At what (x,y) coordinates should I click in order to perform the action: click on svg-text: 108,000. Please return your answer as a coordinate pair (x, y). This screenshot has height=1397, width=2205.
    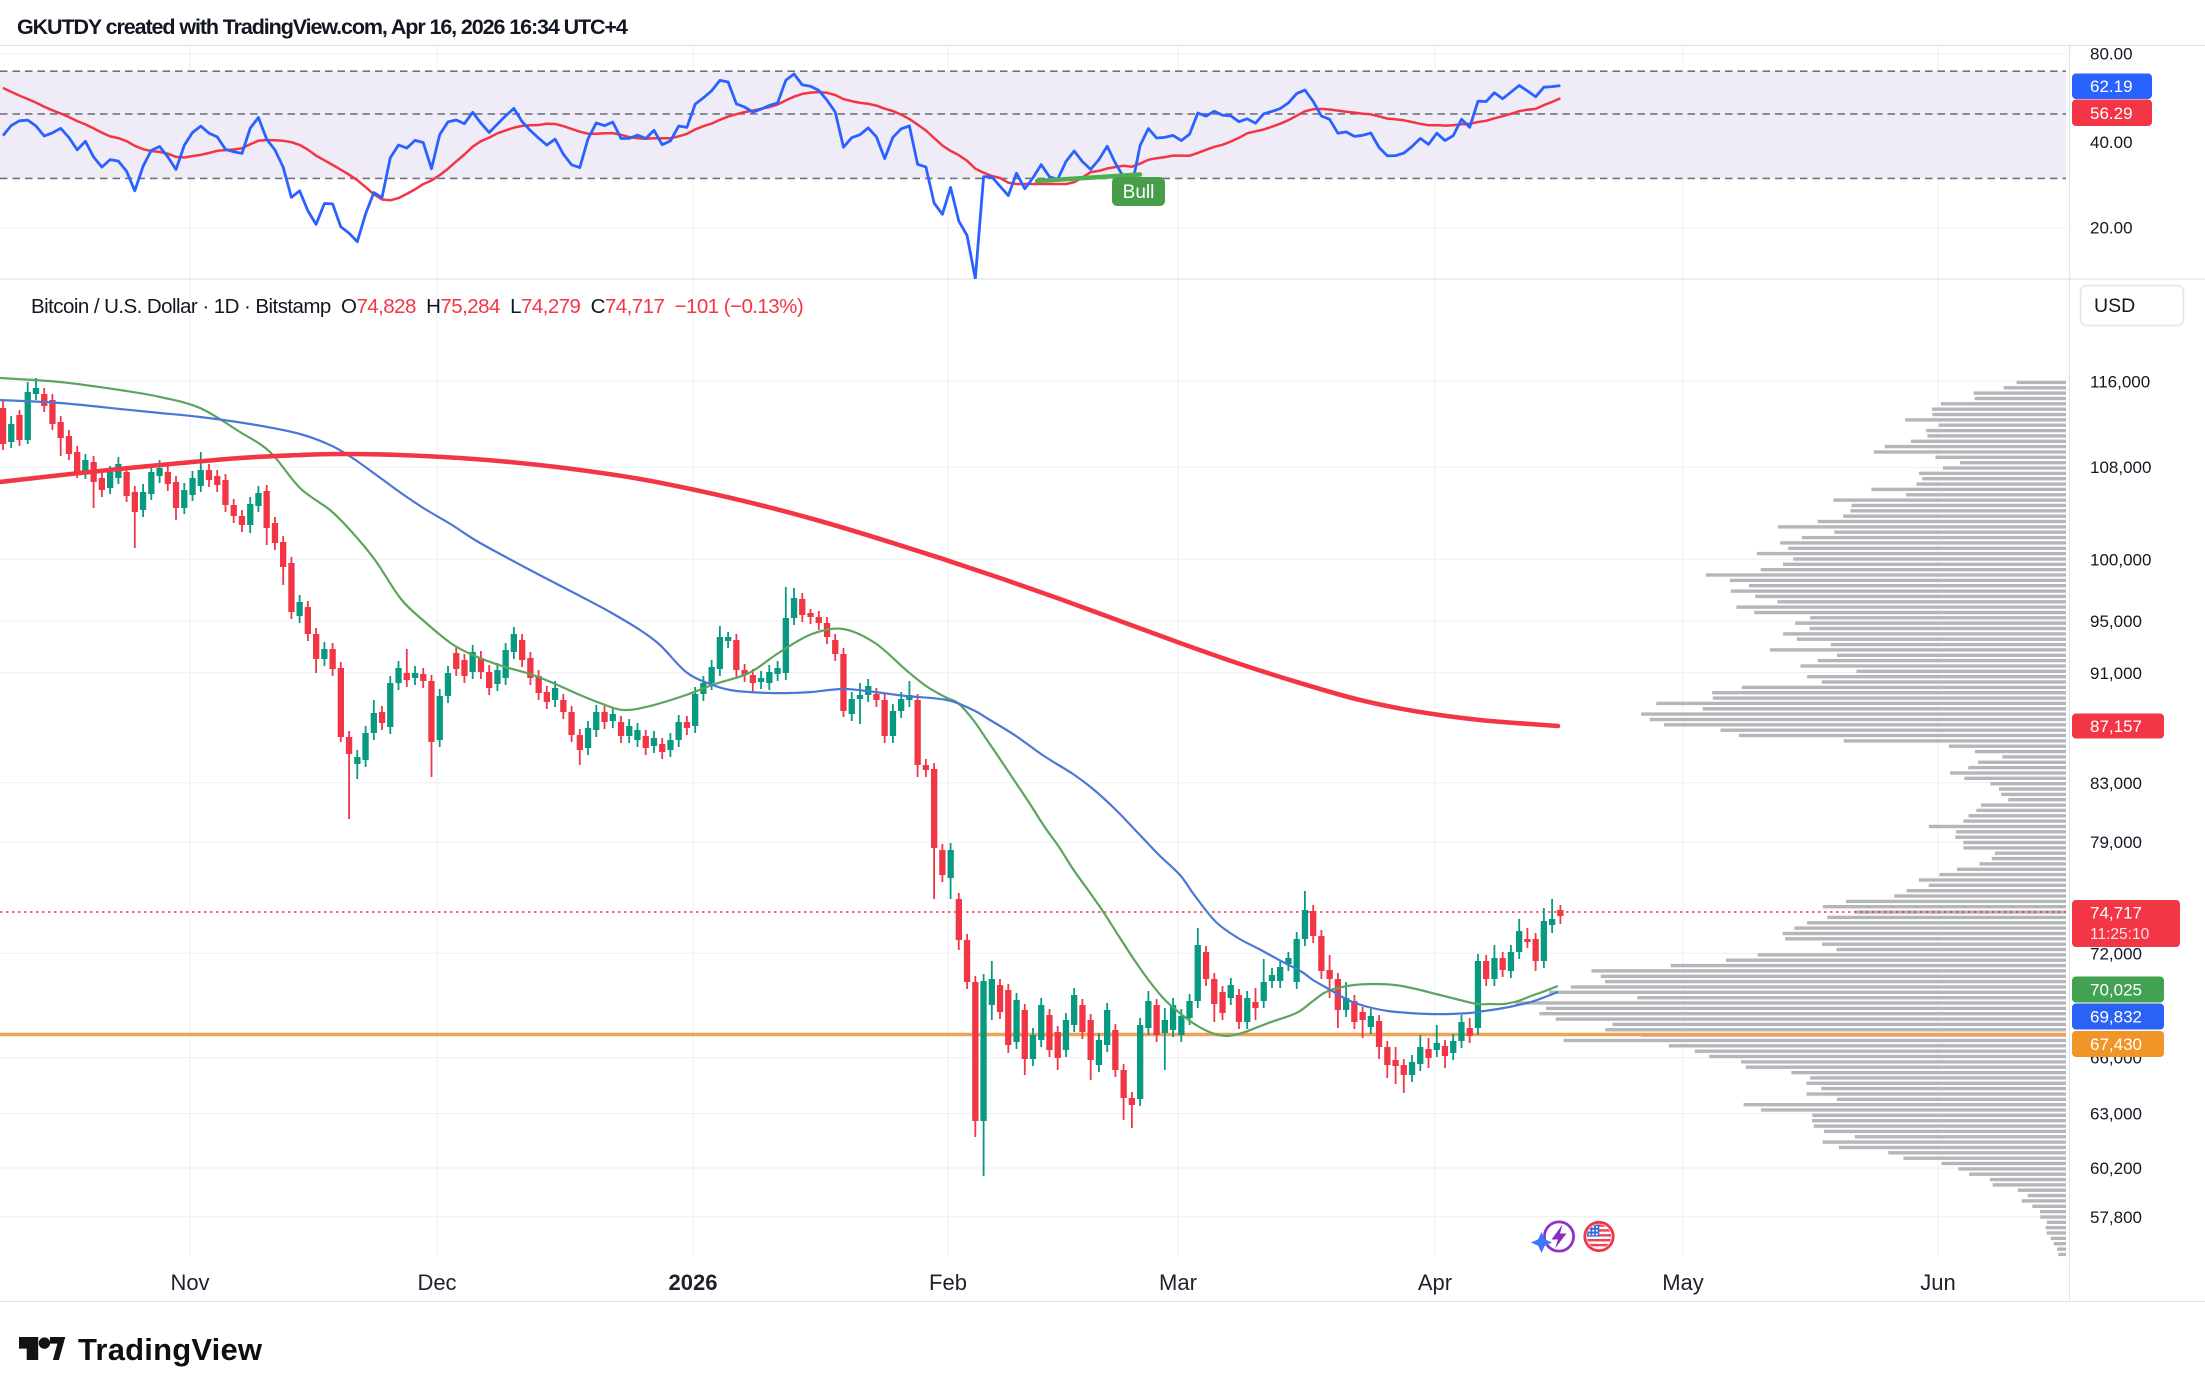
    Looking at the image, I should click on (2120, 467).